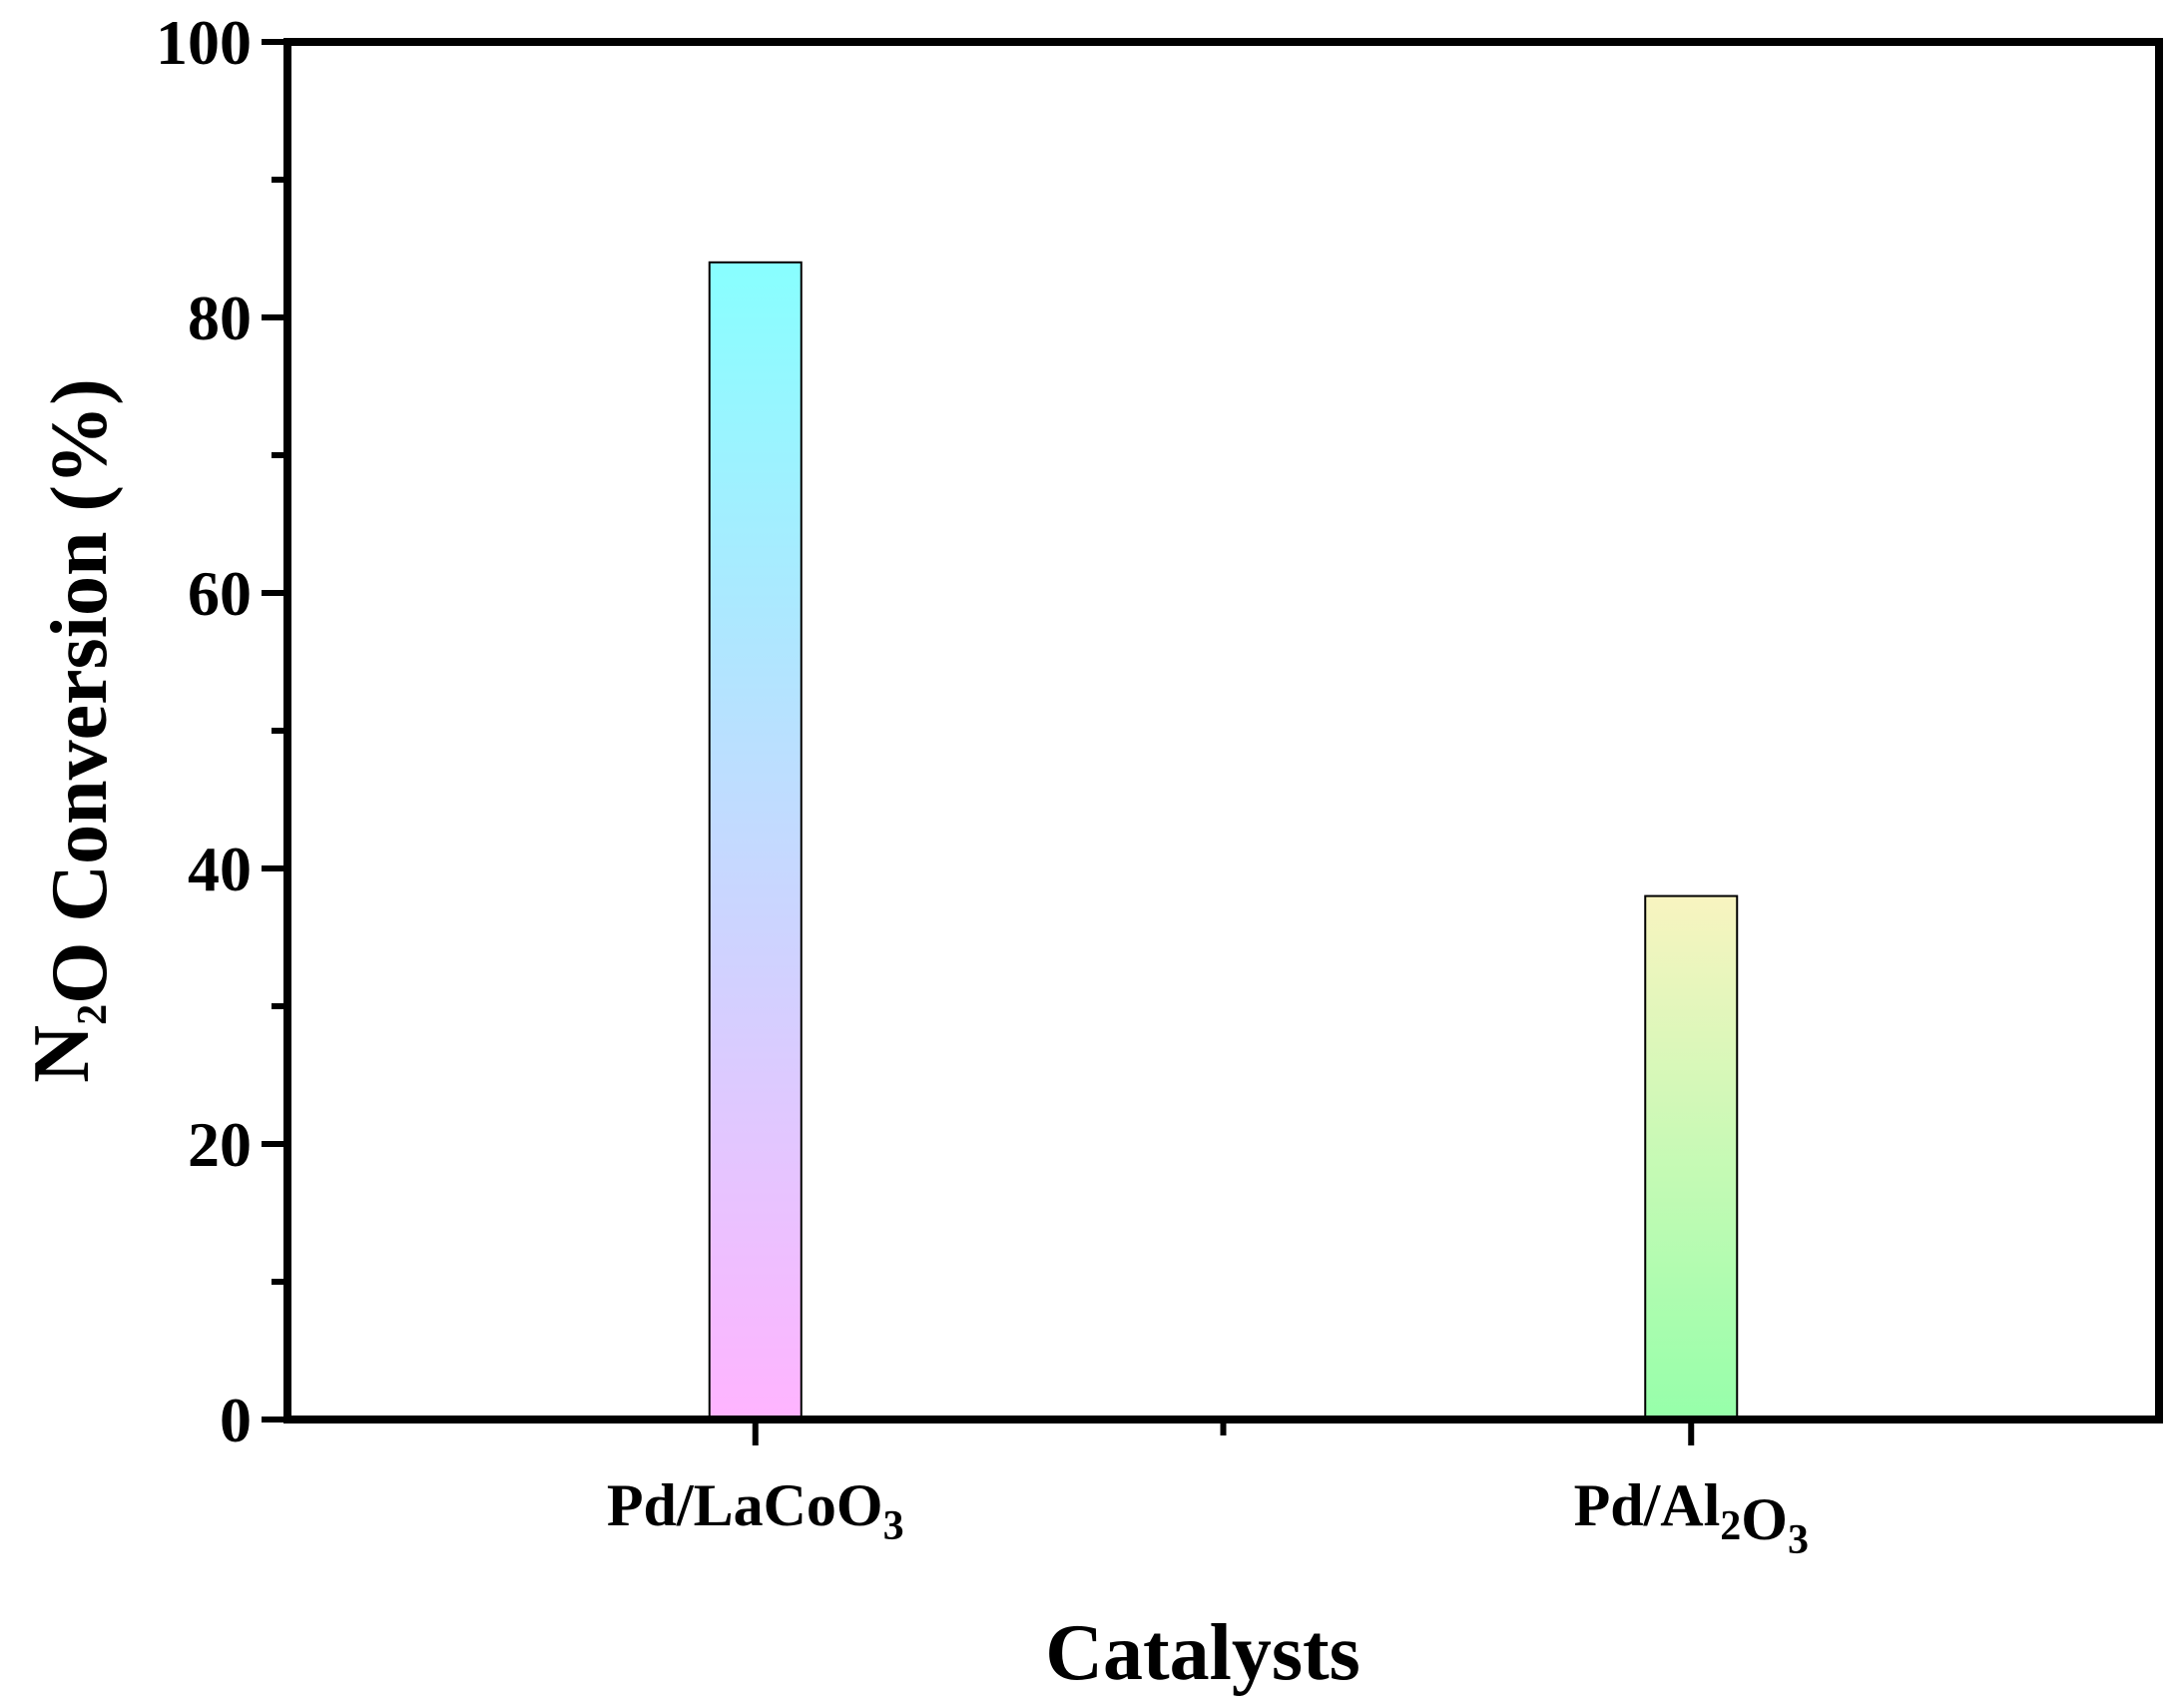 Image resolution: width=2176 pixels, height=1708 pixels. What do you see at coordinates (756, 1510) in the screenshot?
I see `x-tick-label-1: Pd/LaCoO3` at bounding box center [756, 1510].